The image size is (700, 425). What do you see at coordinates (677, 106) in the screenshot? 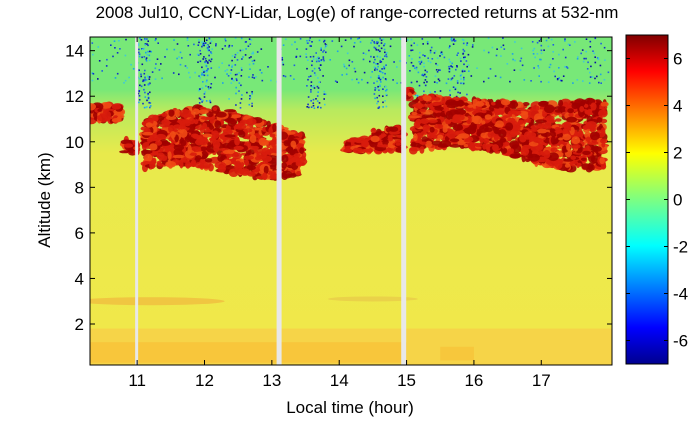
I see `colorbar-tick-label: 4` at bounding box center [677, 106].